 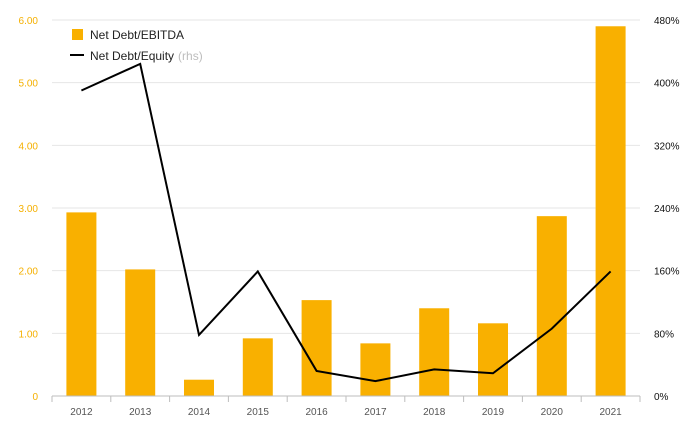 I want to click on right-tick-label: 80%, so click(x=664, y=334).